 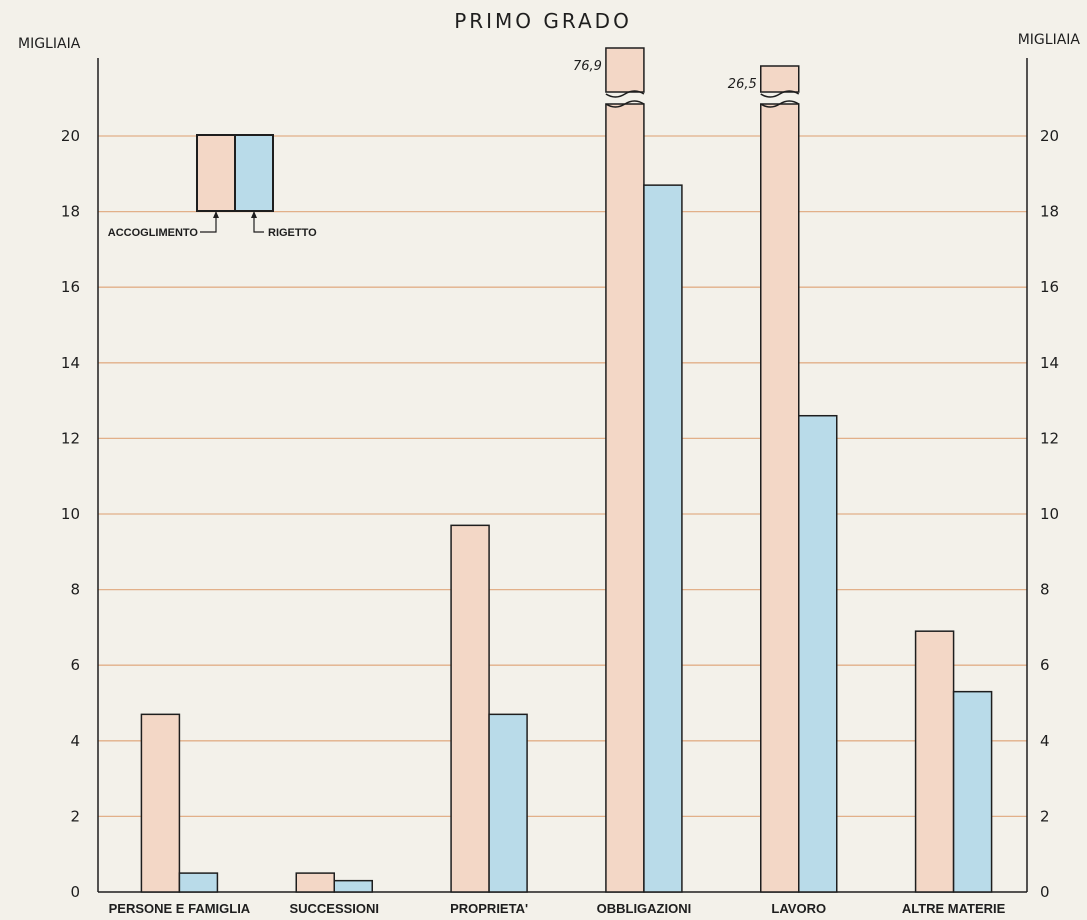 What do you see at coordinates (954, 908) in the screenshot?
I see `x-category-label: ALTRE MATERIE` at bounding box center [954, 908].